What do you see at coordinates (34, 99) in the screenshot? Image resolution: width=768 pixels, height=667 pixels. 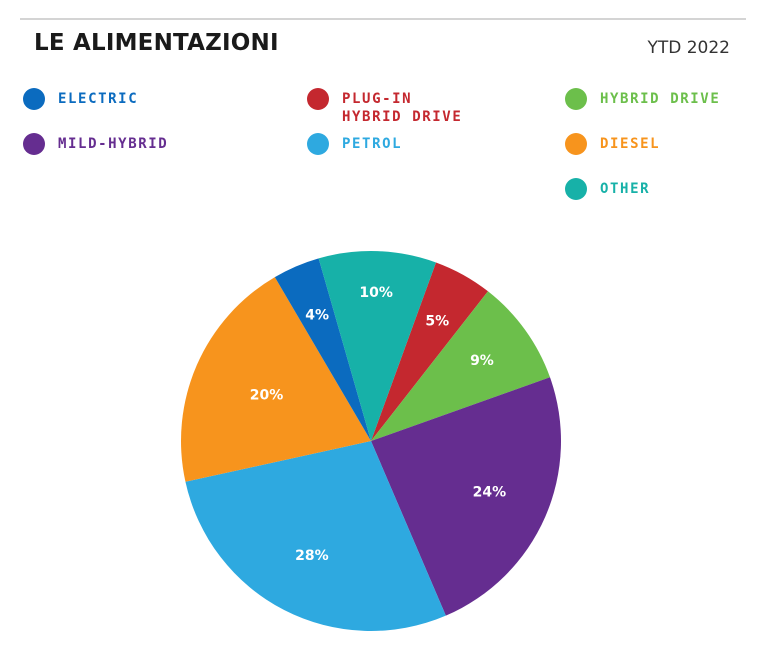 I see `legend-swatch-electric` at bounding box center [34, 99].